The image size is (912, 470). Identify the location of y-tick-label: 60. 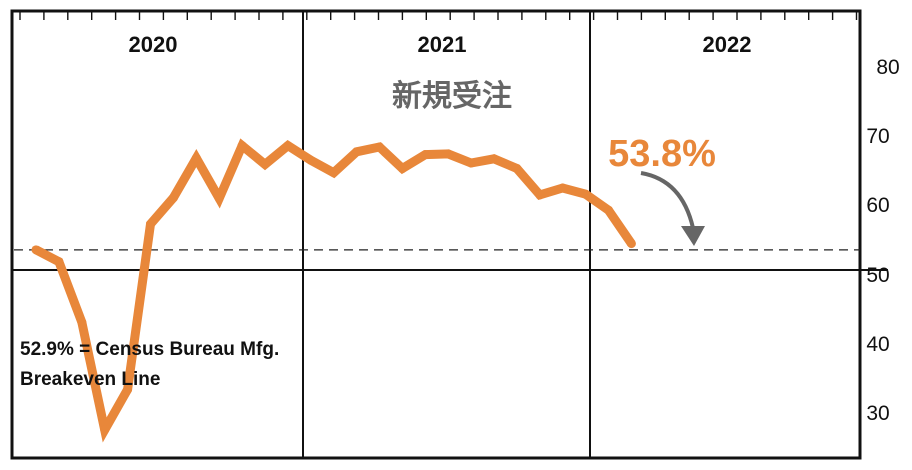
(877, 205).